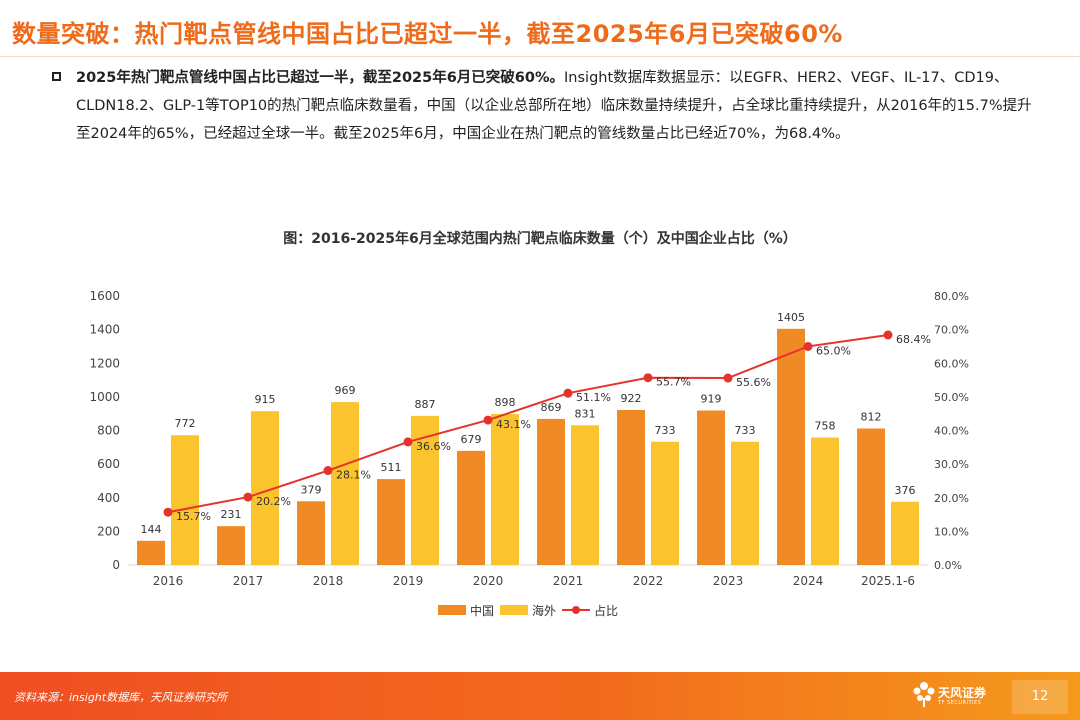  Describe the element at coordinates (551, 407) in the screenshot. I see `bar-china-label: 869` at that location.